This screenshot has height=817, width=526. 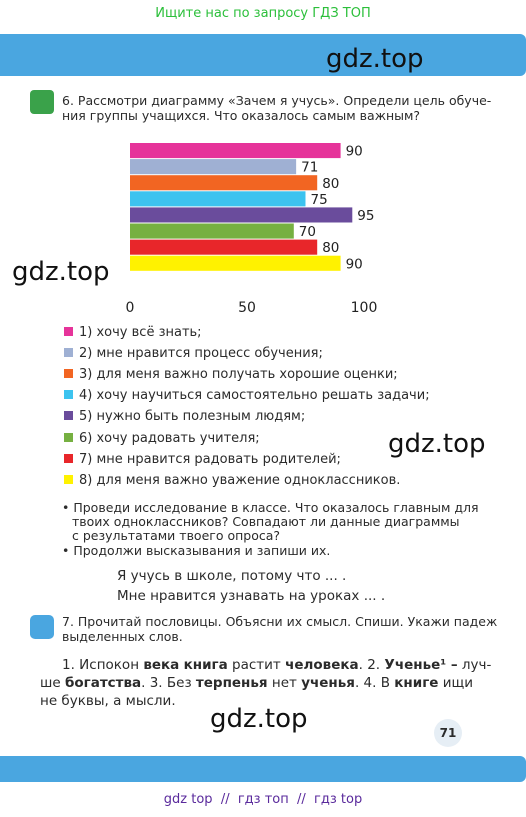 I want to click on legend-item: 1) хочу всё знать;, so click(x=133, y=332).